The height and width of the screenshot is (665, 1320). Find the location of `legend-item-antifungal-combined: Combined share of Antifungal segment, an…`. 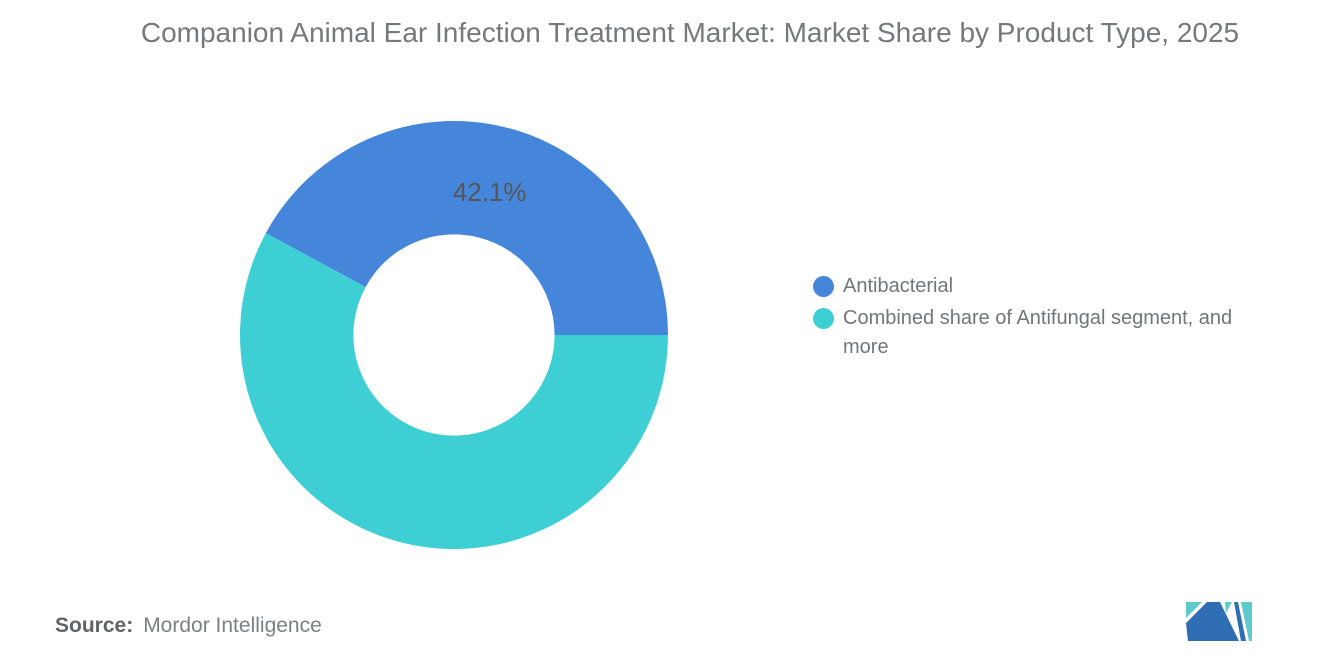

legend-item-antifungal-combined: Combined share of Antifungal segment, an… is located at coordinates (1035, 333).